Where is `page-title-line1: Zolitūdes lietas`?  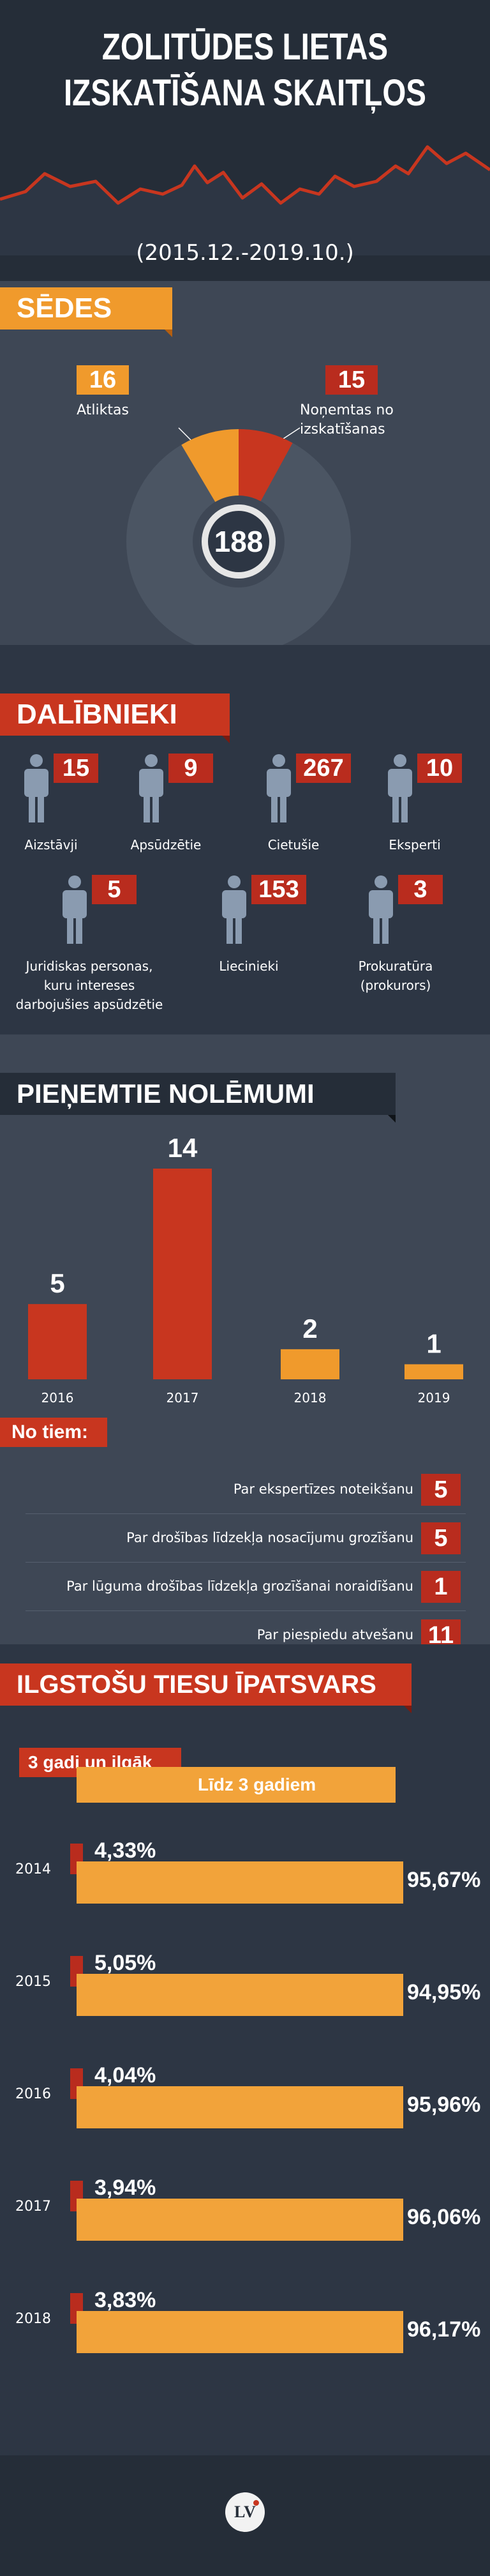
page-title-line1: Zolitūdes lietas is located at coordinates (245, 47).